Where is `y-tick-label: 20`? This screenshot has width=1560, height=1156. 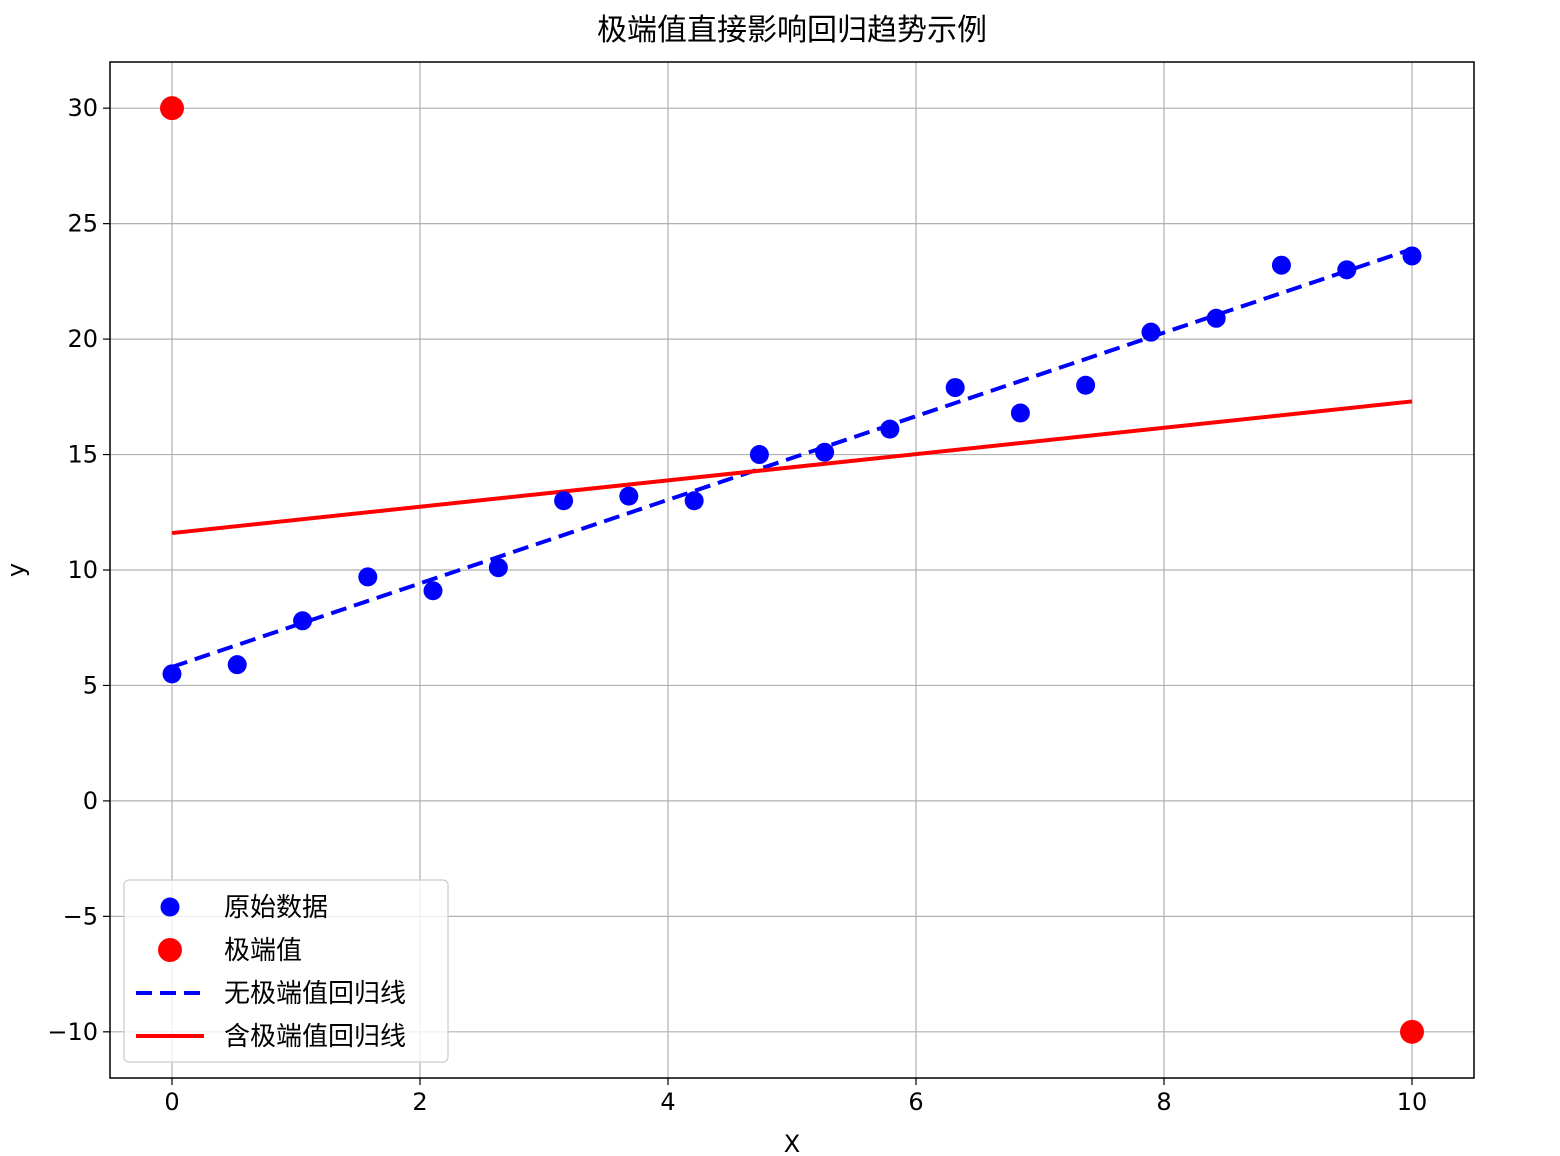
y-tick-label: 20 is located at coordinates (82, 339).